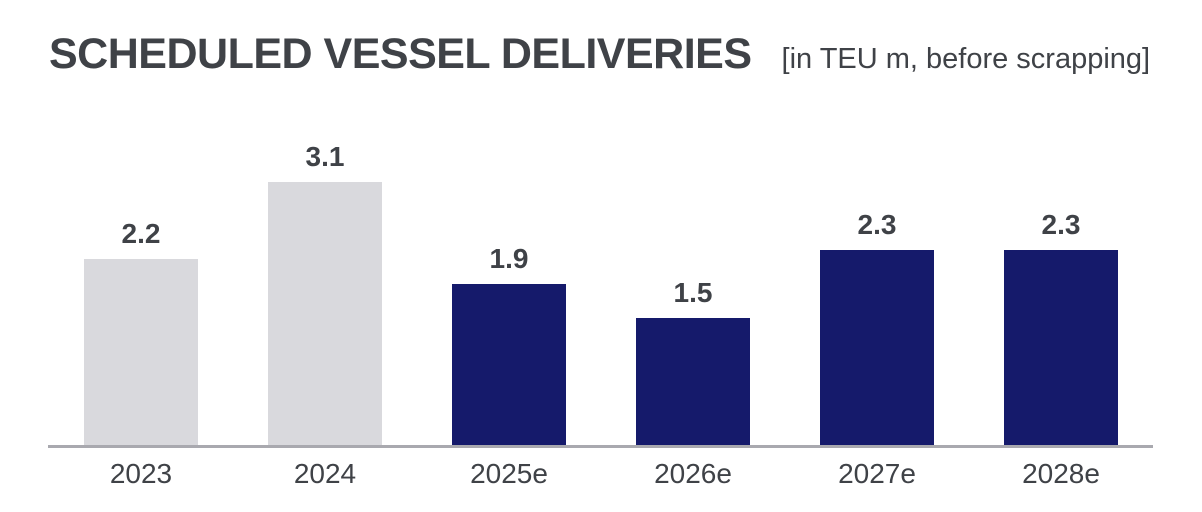 The width and height of the screenshot is (1202, 512). I want to click on bar-value-label: 2.2, so click(141, 233).